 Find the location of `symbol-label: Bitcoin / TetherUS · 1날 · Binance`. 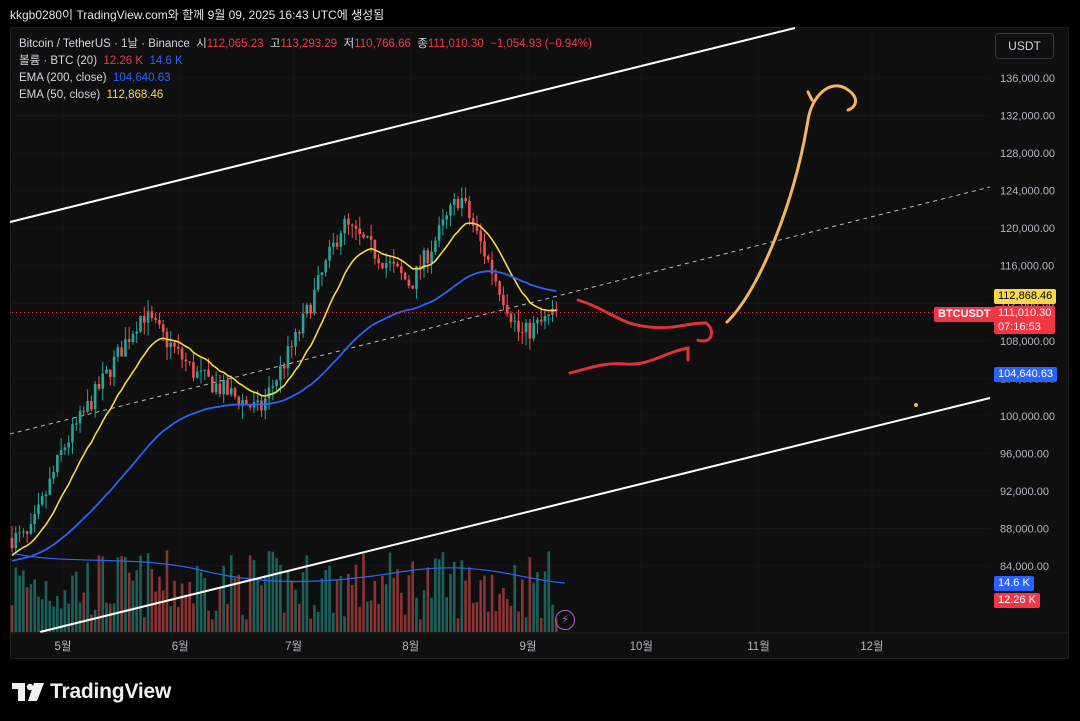

symbol-label: Bitcoin / TetherUS · 1날 · Binance is located at coordinates (104, 44).